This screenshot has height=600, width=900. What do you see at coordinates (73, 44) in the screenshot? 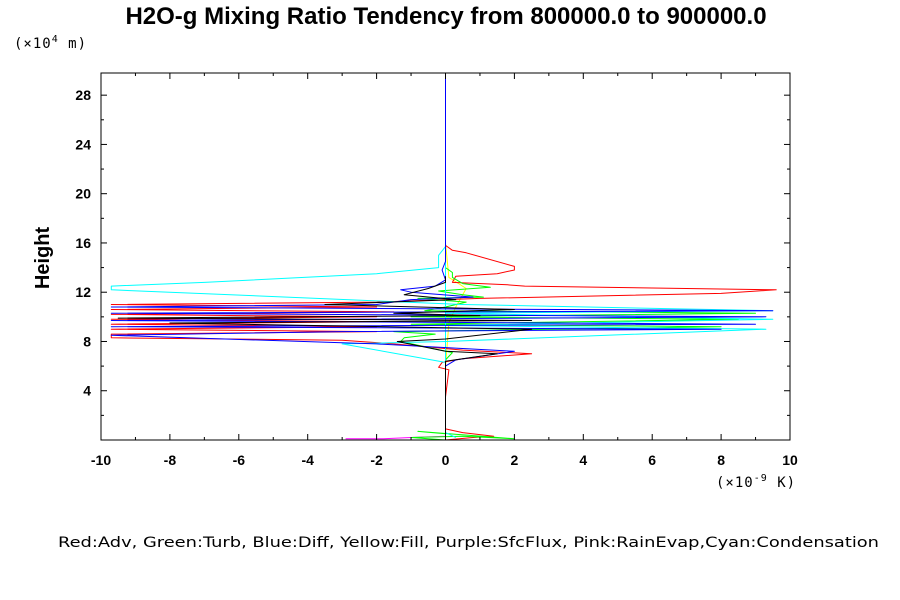
I see `y-unit-suffix: m)` at bounding box center [73, 44].